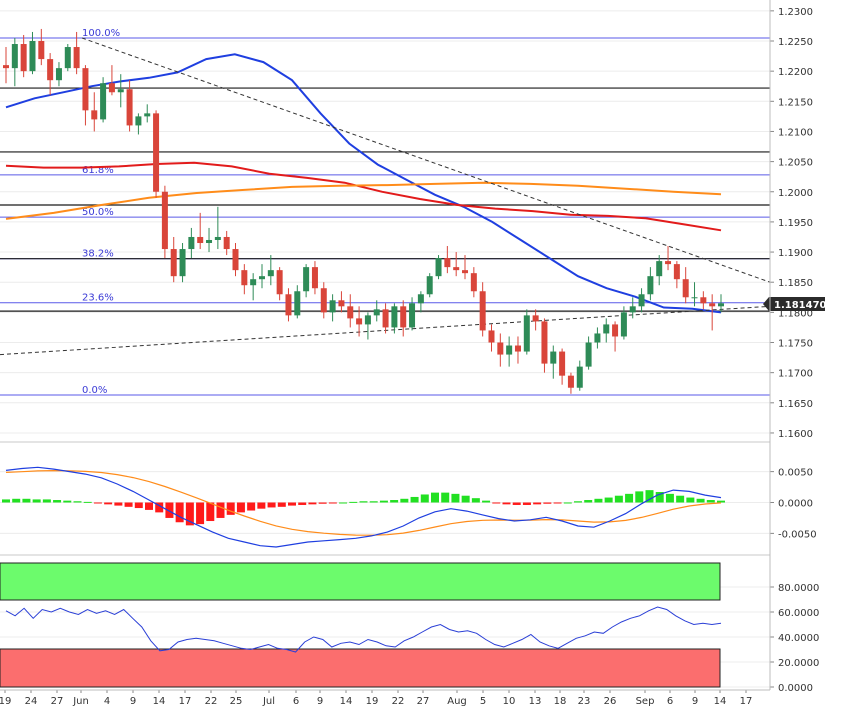  What do you see at coordinates (795, 688) in the screenshot?
I see `rsi-tick-label: 0.0000` at bounding box center [795, 688].